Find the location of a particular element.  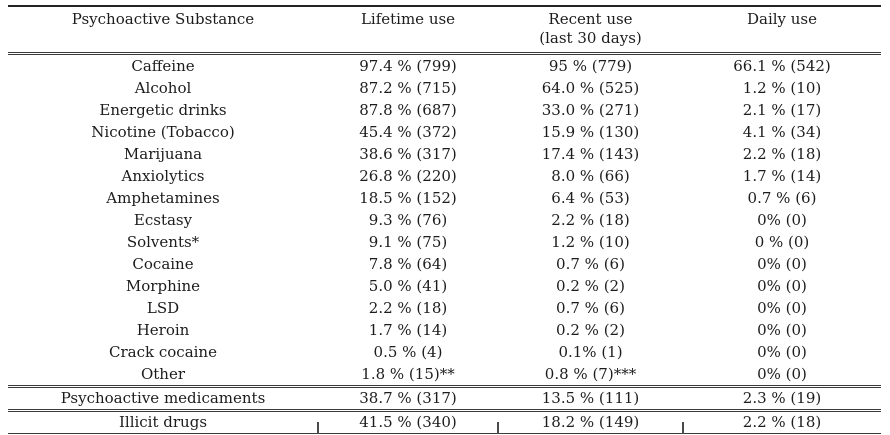

lifetime-use-cell: 9.3 % (76) is located at coordinates (408, 220).